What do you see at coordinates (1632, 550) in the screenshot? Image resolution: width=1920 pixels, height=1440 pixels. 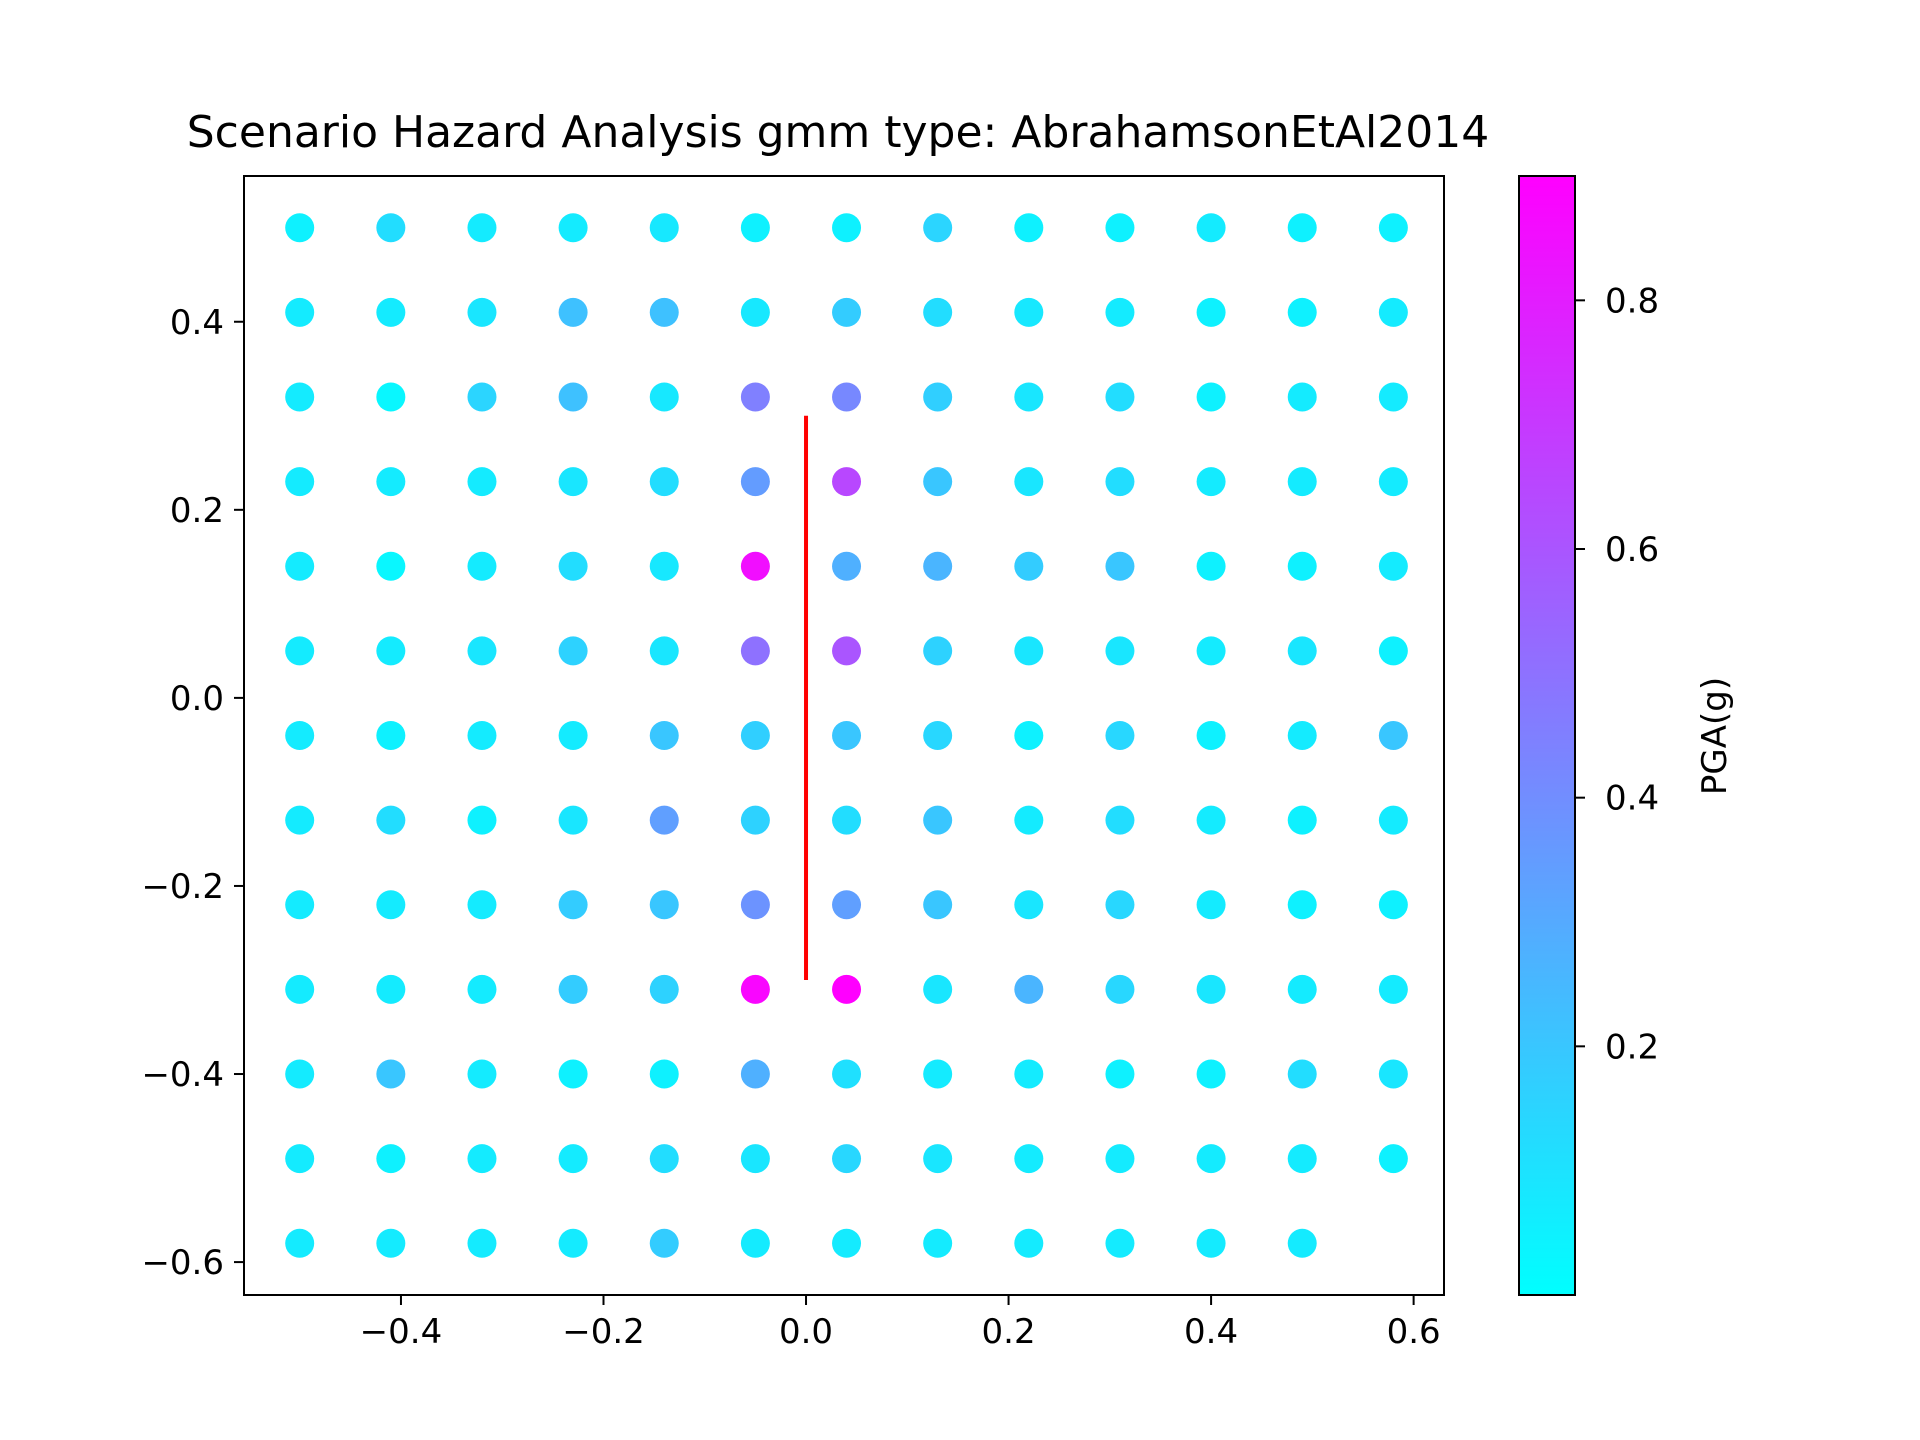 I see `colorbar-tick-label: 0.6` at bounding box center [1632, 550].